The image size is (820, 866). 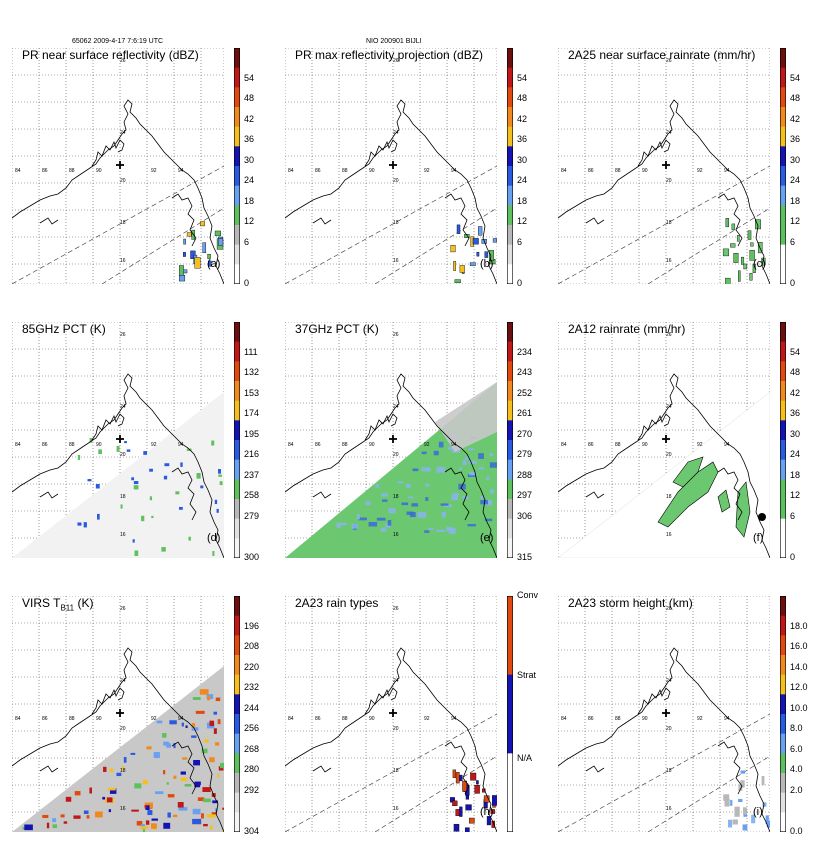 What do you see at coordinates (524, 516) in the screenshot?
I see `colorbar-tick-label: 306` at bounding box center [524, 516].